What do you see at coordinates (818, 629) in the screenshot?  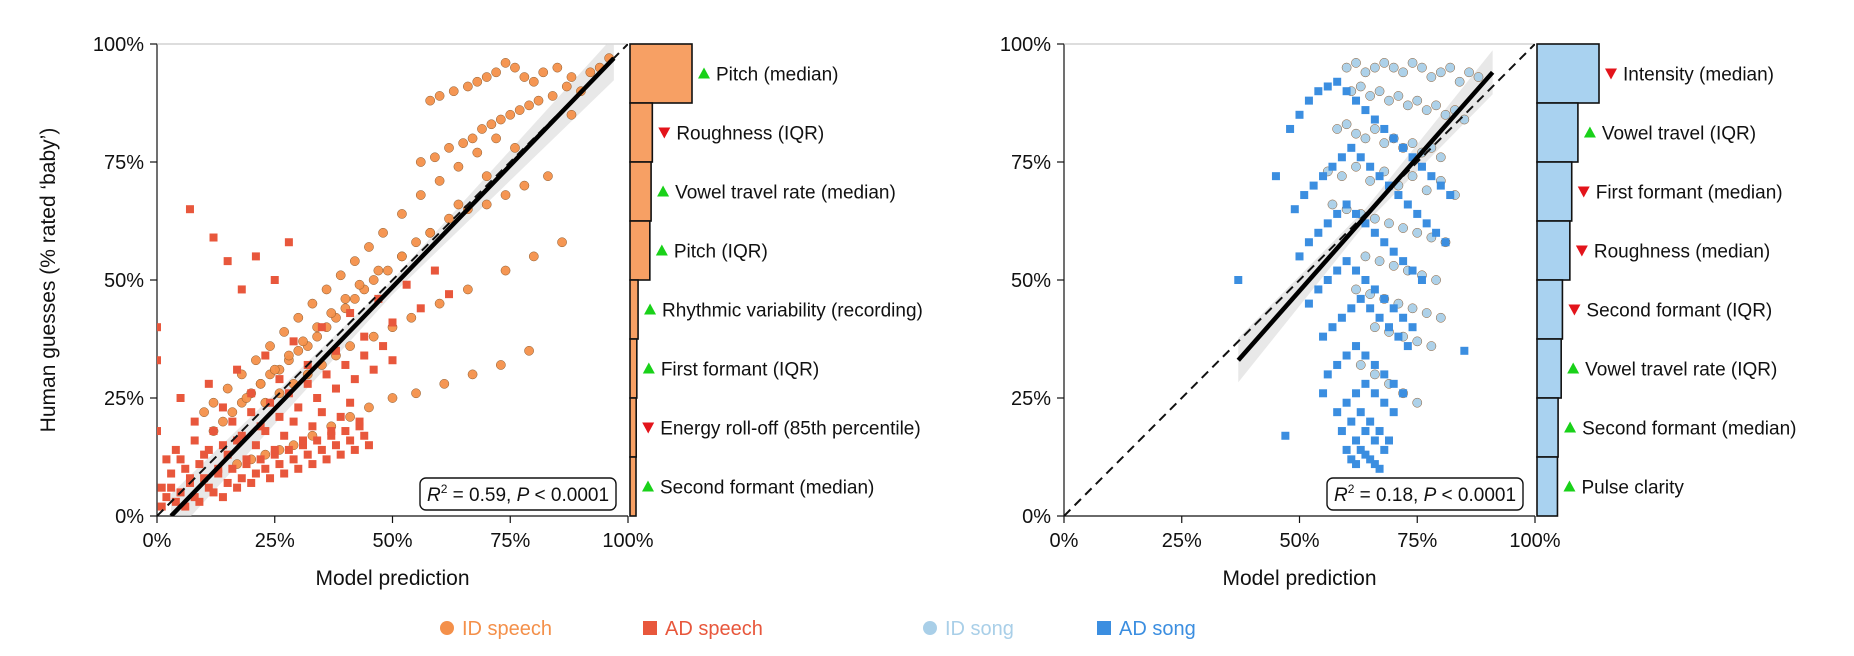 I see `legend: ID speech AD speech ID song AD song` at bounding box center [818, 629].